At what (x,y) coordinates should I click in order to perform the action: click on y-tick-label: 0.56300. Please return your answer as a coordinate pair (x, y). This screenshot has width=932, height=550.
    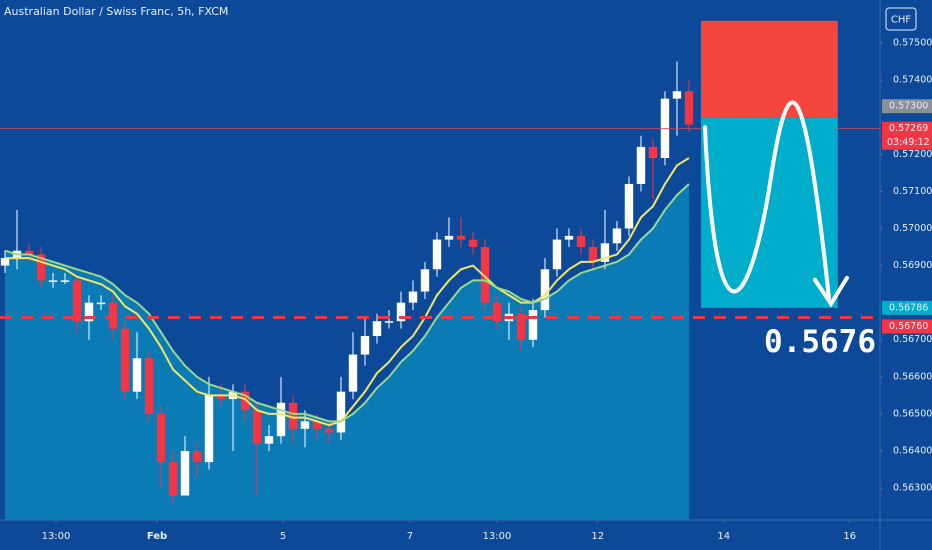
    Looking at the image, I should click on (912, 488).